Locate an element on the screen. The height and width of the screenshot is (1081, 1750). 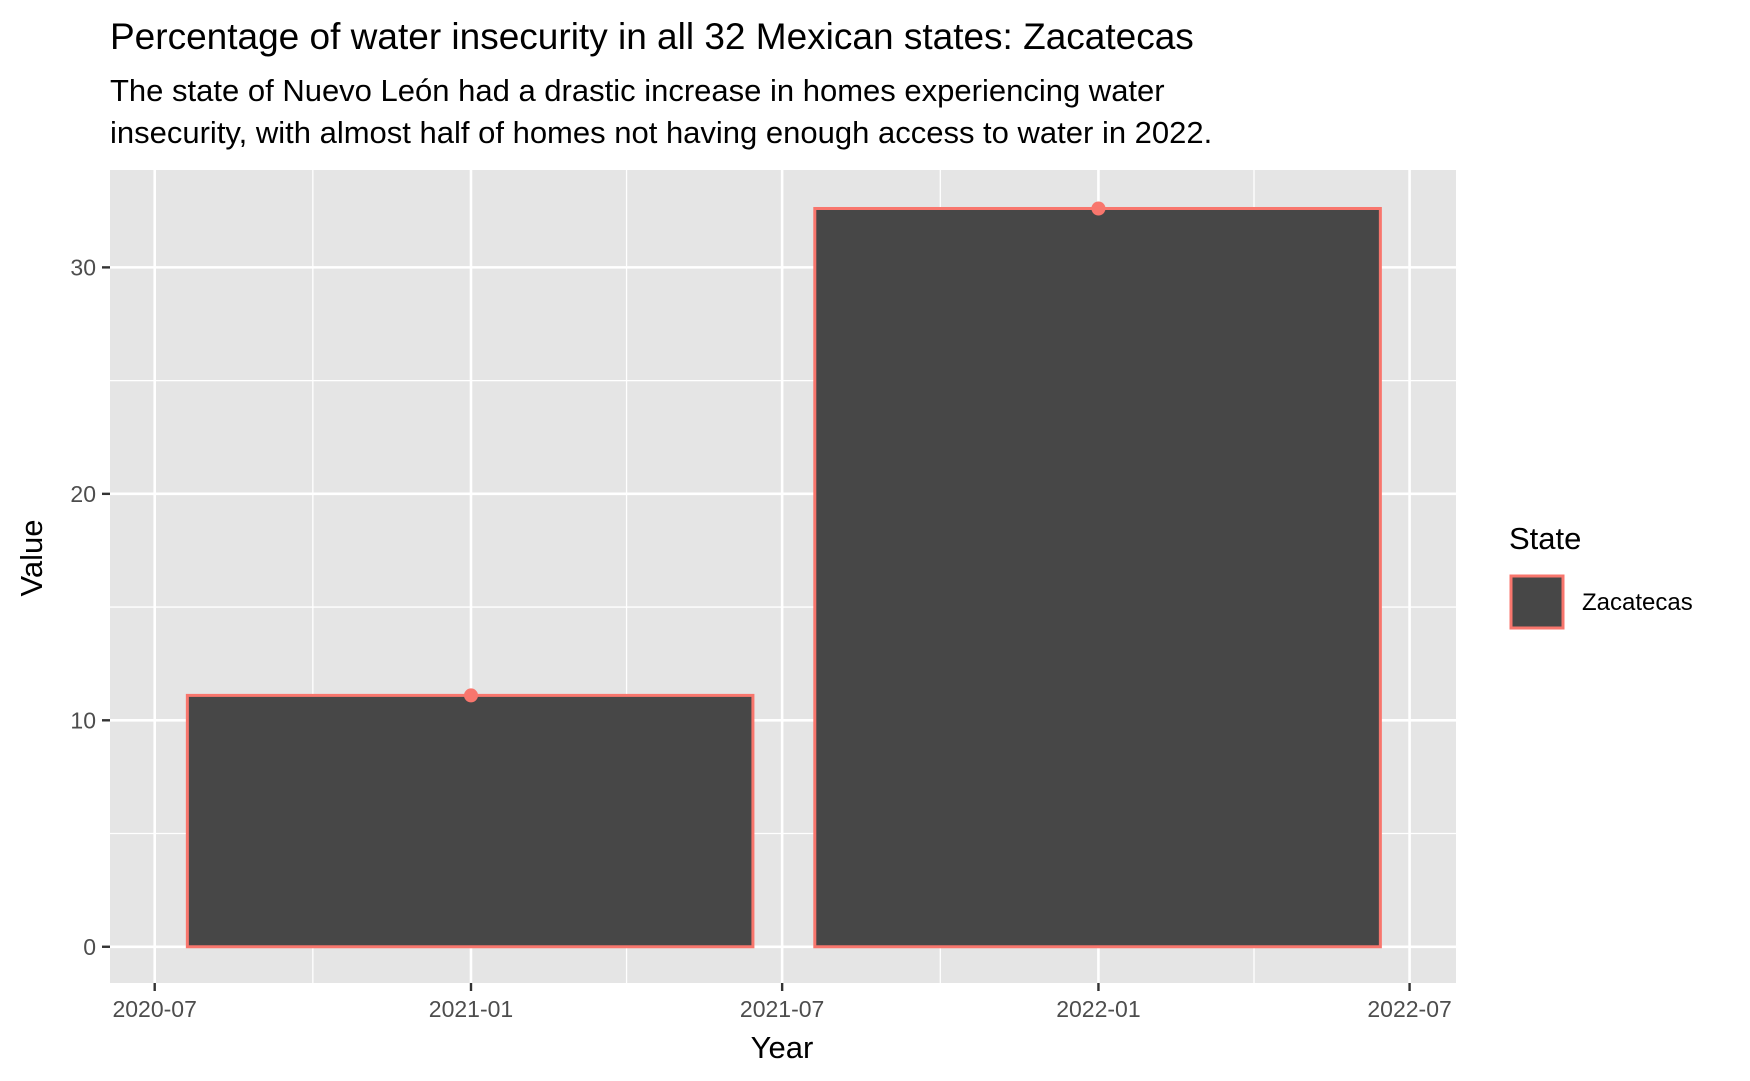
x-tick-label: 2020-07 is located at coordinates (154, 1009).